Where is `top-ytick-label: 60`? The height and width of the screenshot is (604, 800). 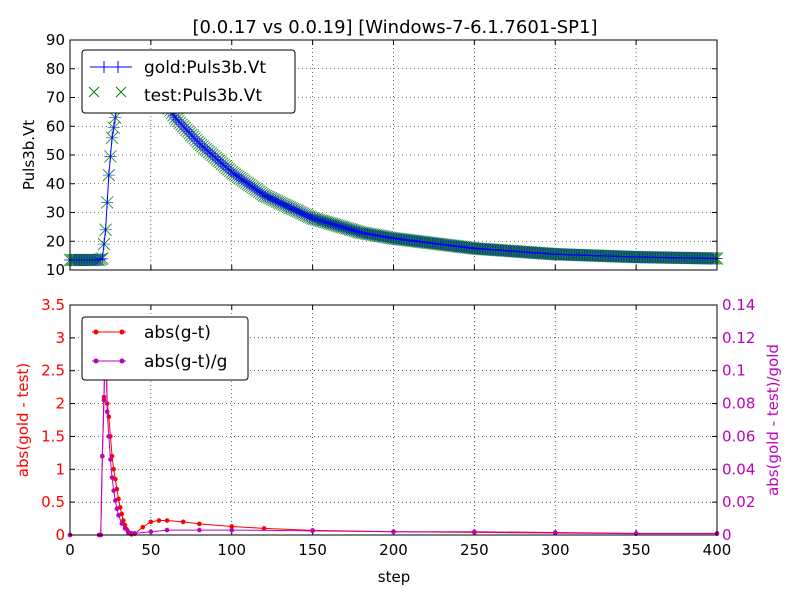 top-ytick-label: 60 is located at coordinates (55, 126).